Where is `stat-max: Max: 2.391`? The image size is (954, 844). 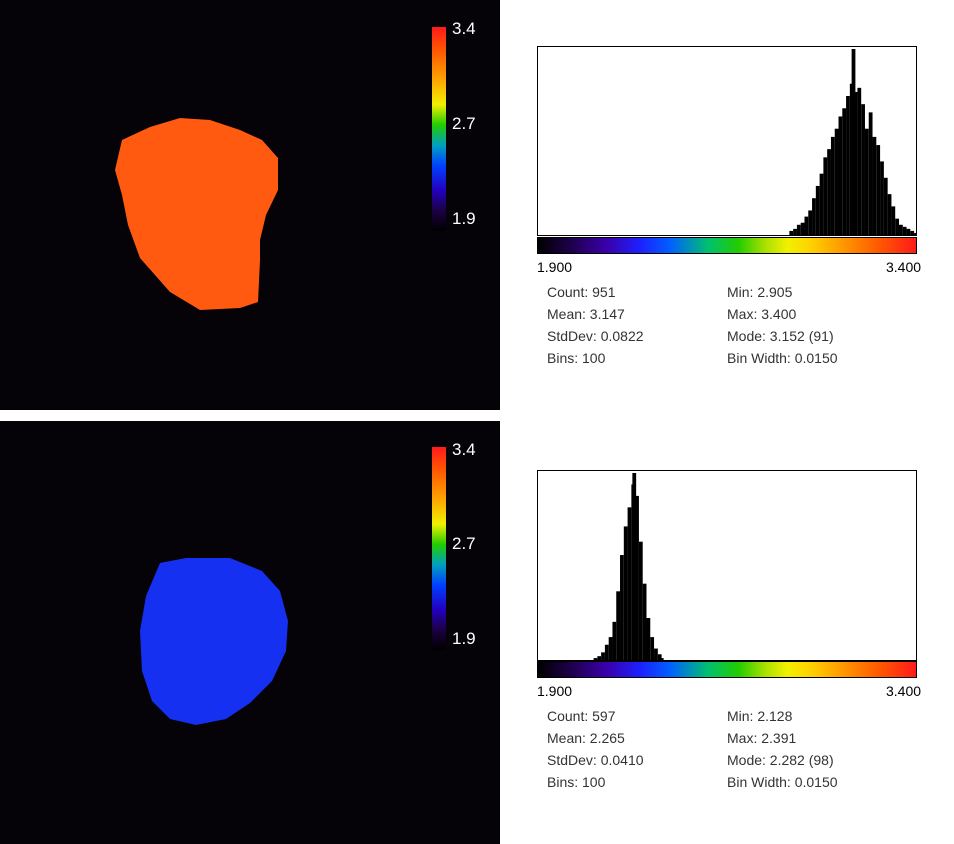
stat-max: Max: 2.391 is located at coordinates (762, 738).